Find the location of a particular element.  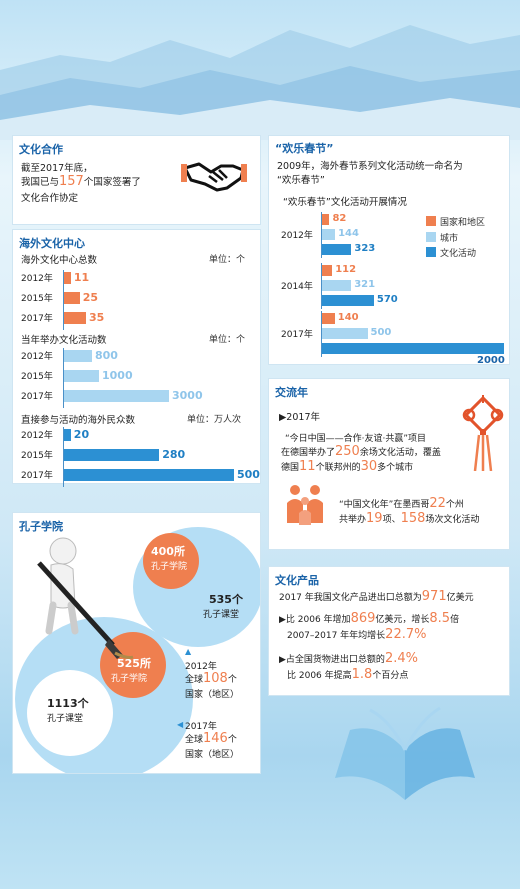

circle-2012-inner is located at coordinates (171, 561).